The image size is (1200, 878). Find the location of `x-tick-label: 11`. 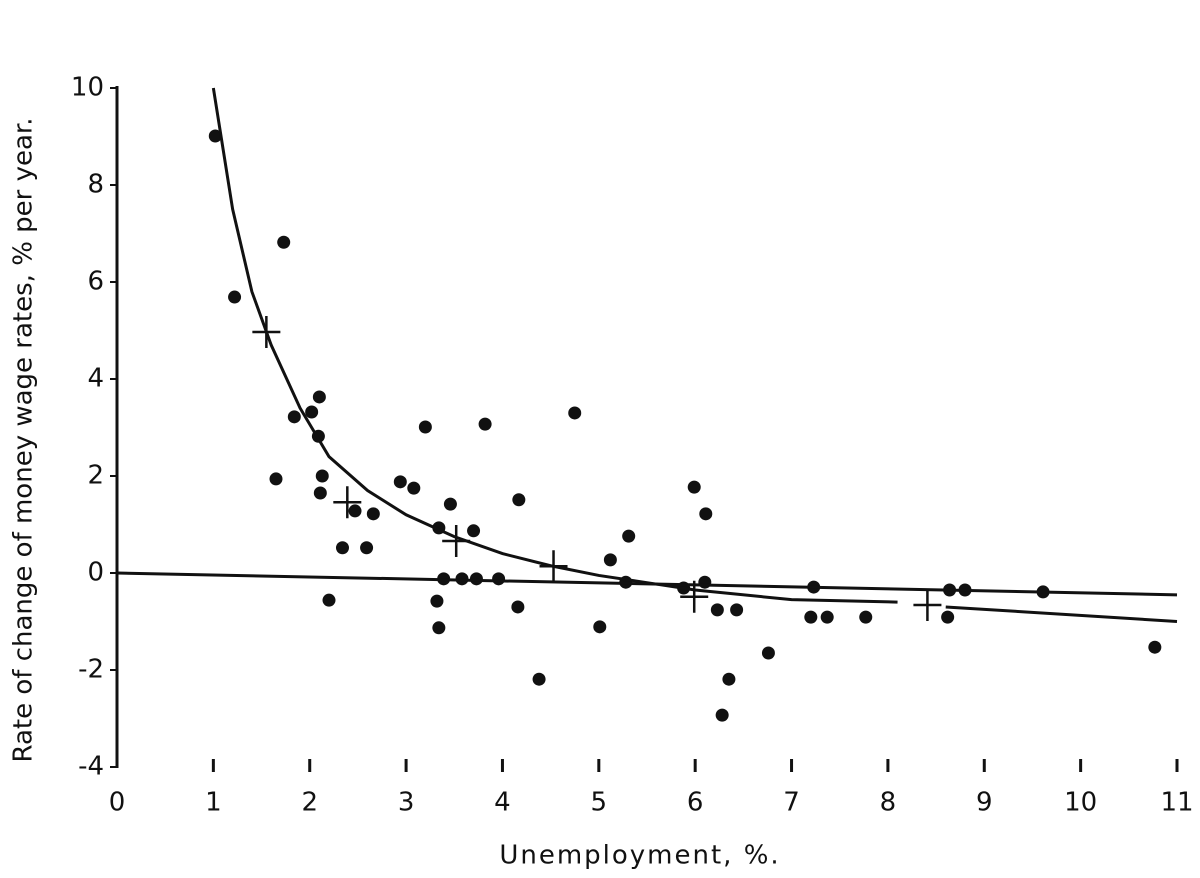

x-tick-label: 11 is located at coordinates (1176, 803).